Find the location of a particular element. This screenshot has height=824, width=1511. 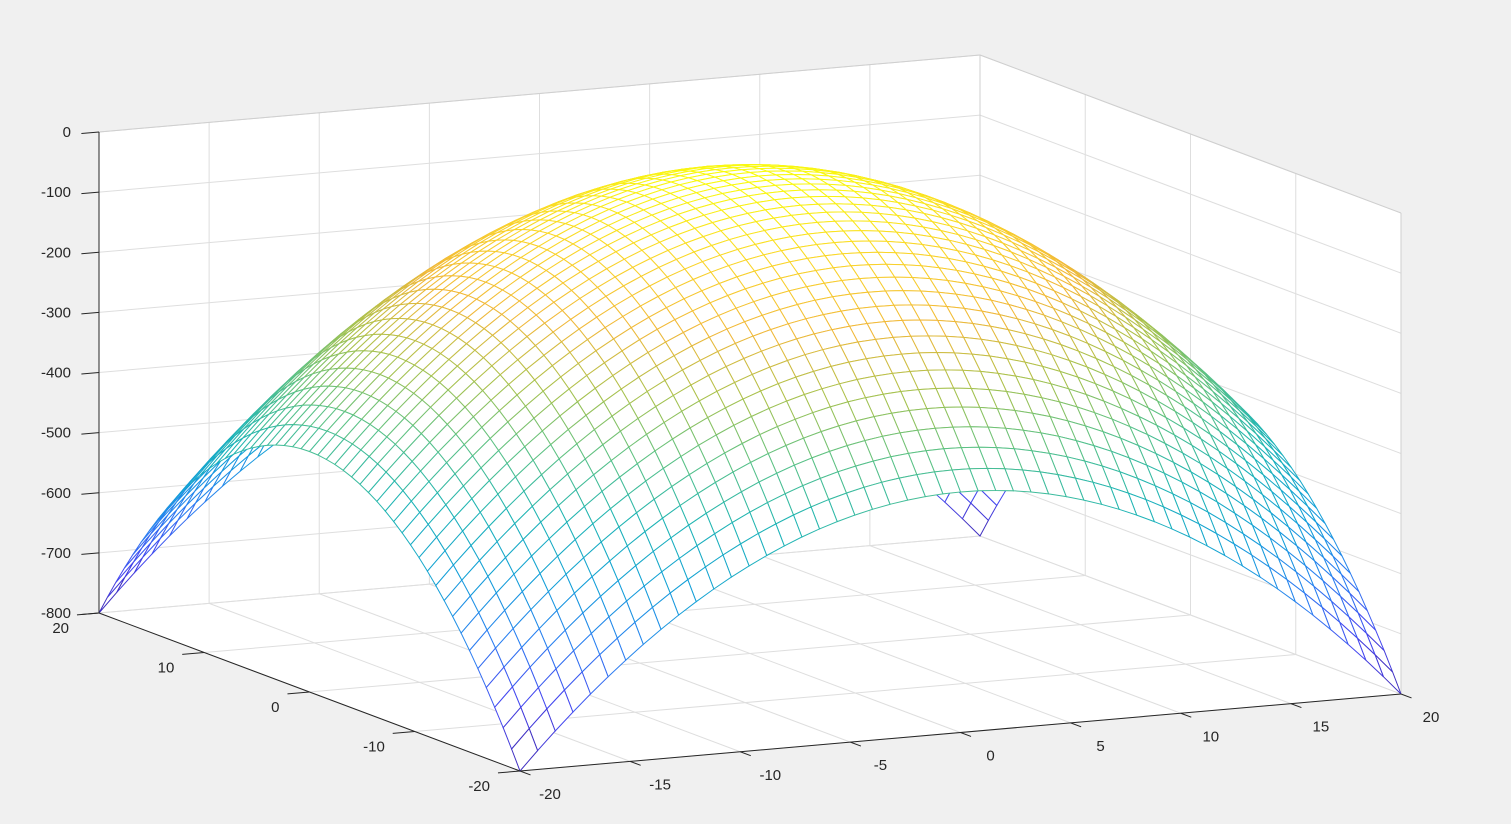

z-tick-label: -400 is located at coordinates (56, 373).